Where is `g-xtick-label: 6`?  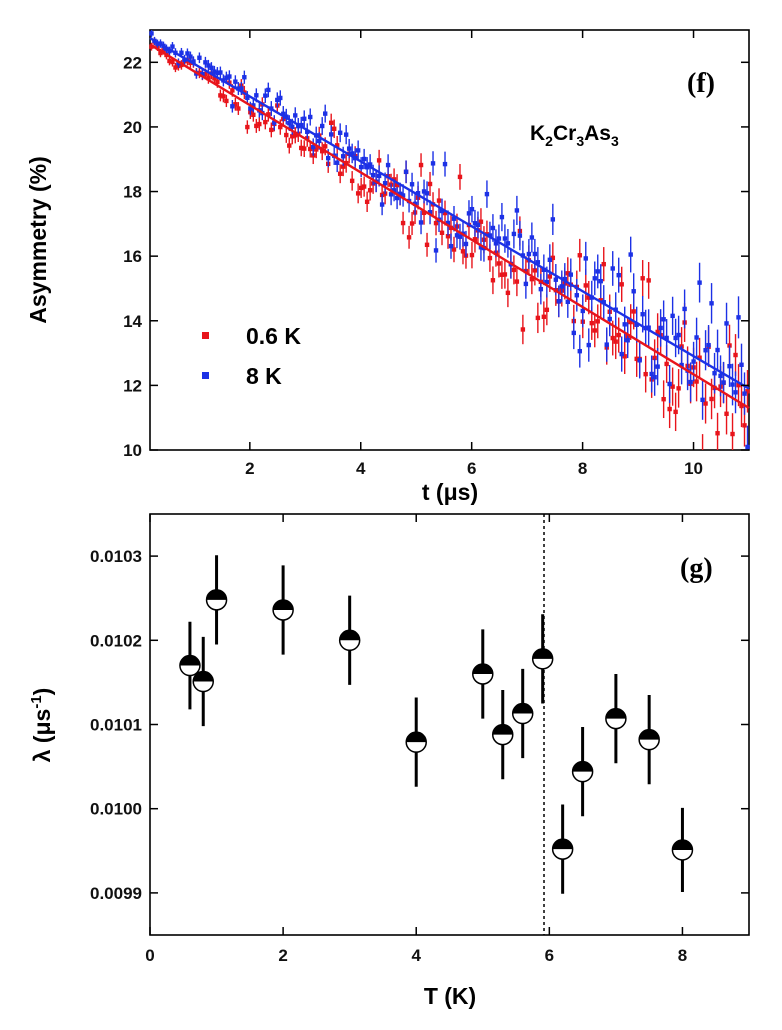
g-xtick-label: 6 is located at coordinates (549, 955).